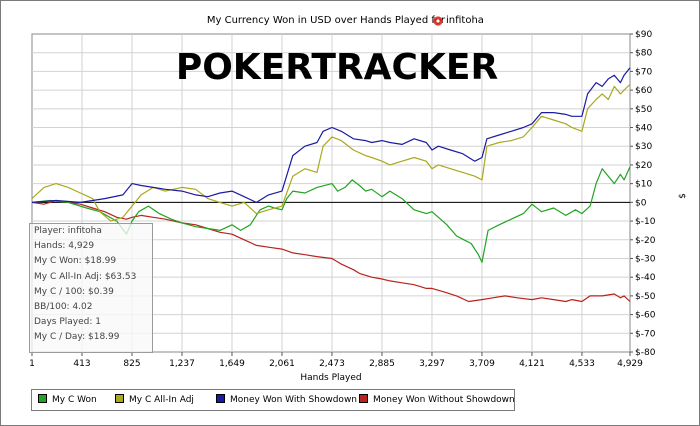 The image size is (700, 426). Describe the element at coordinates (294, 400) in the screenshot. I see `legend-label: Money Won With Showdown` at that location.